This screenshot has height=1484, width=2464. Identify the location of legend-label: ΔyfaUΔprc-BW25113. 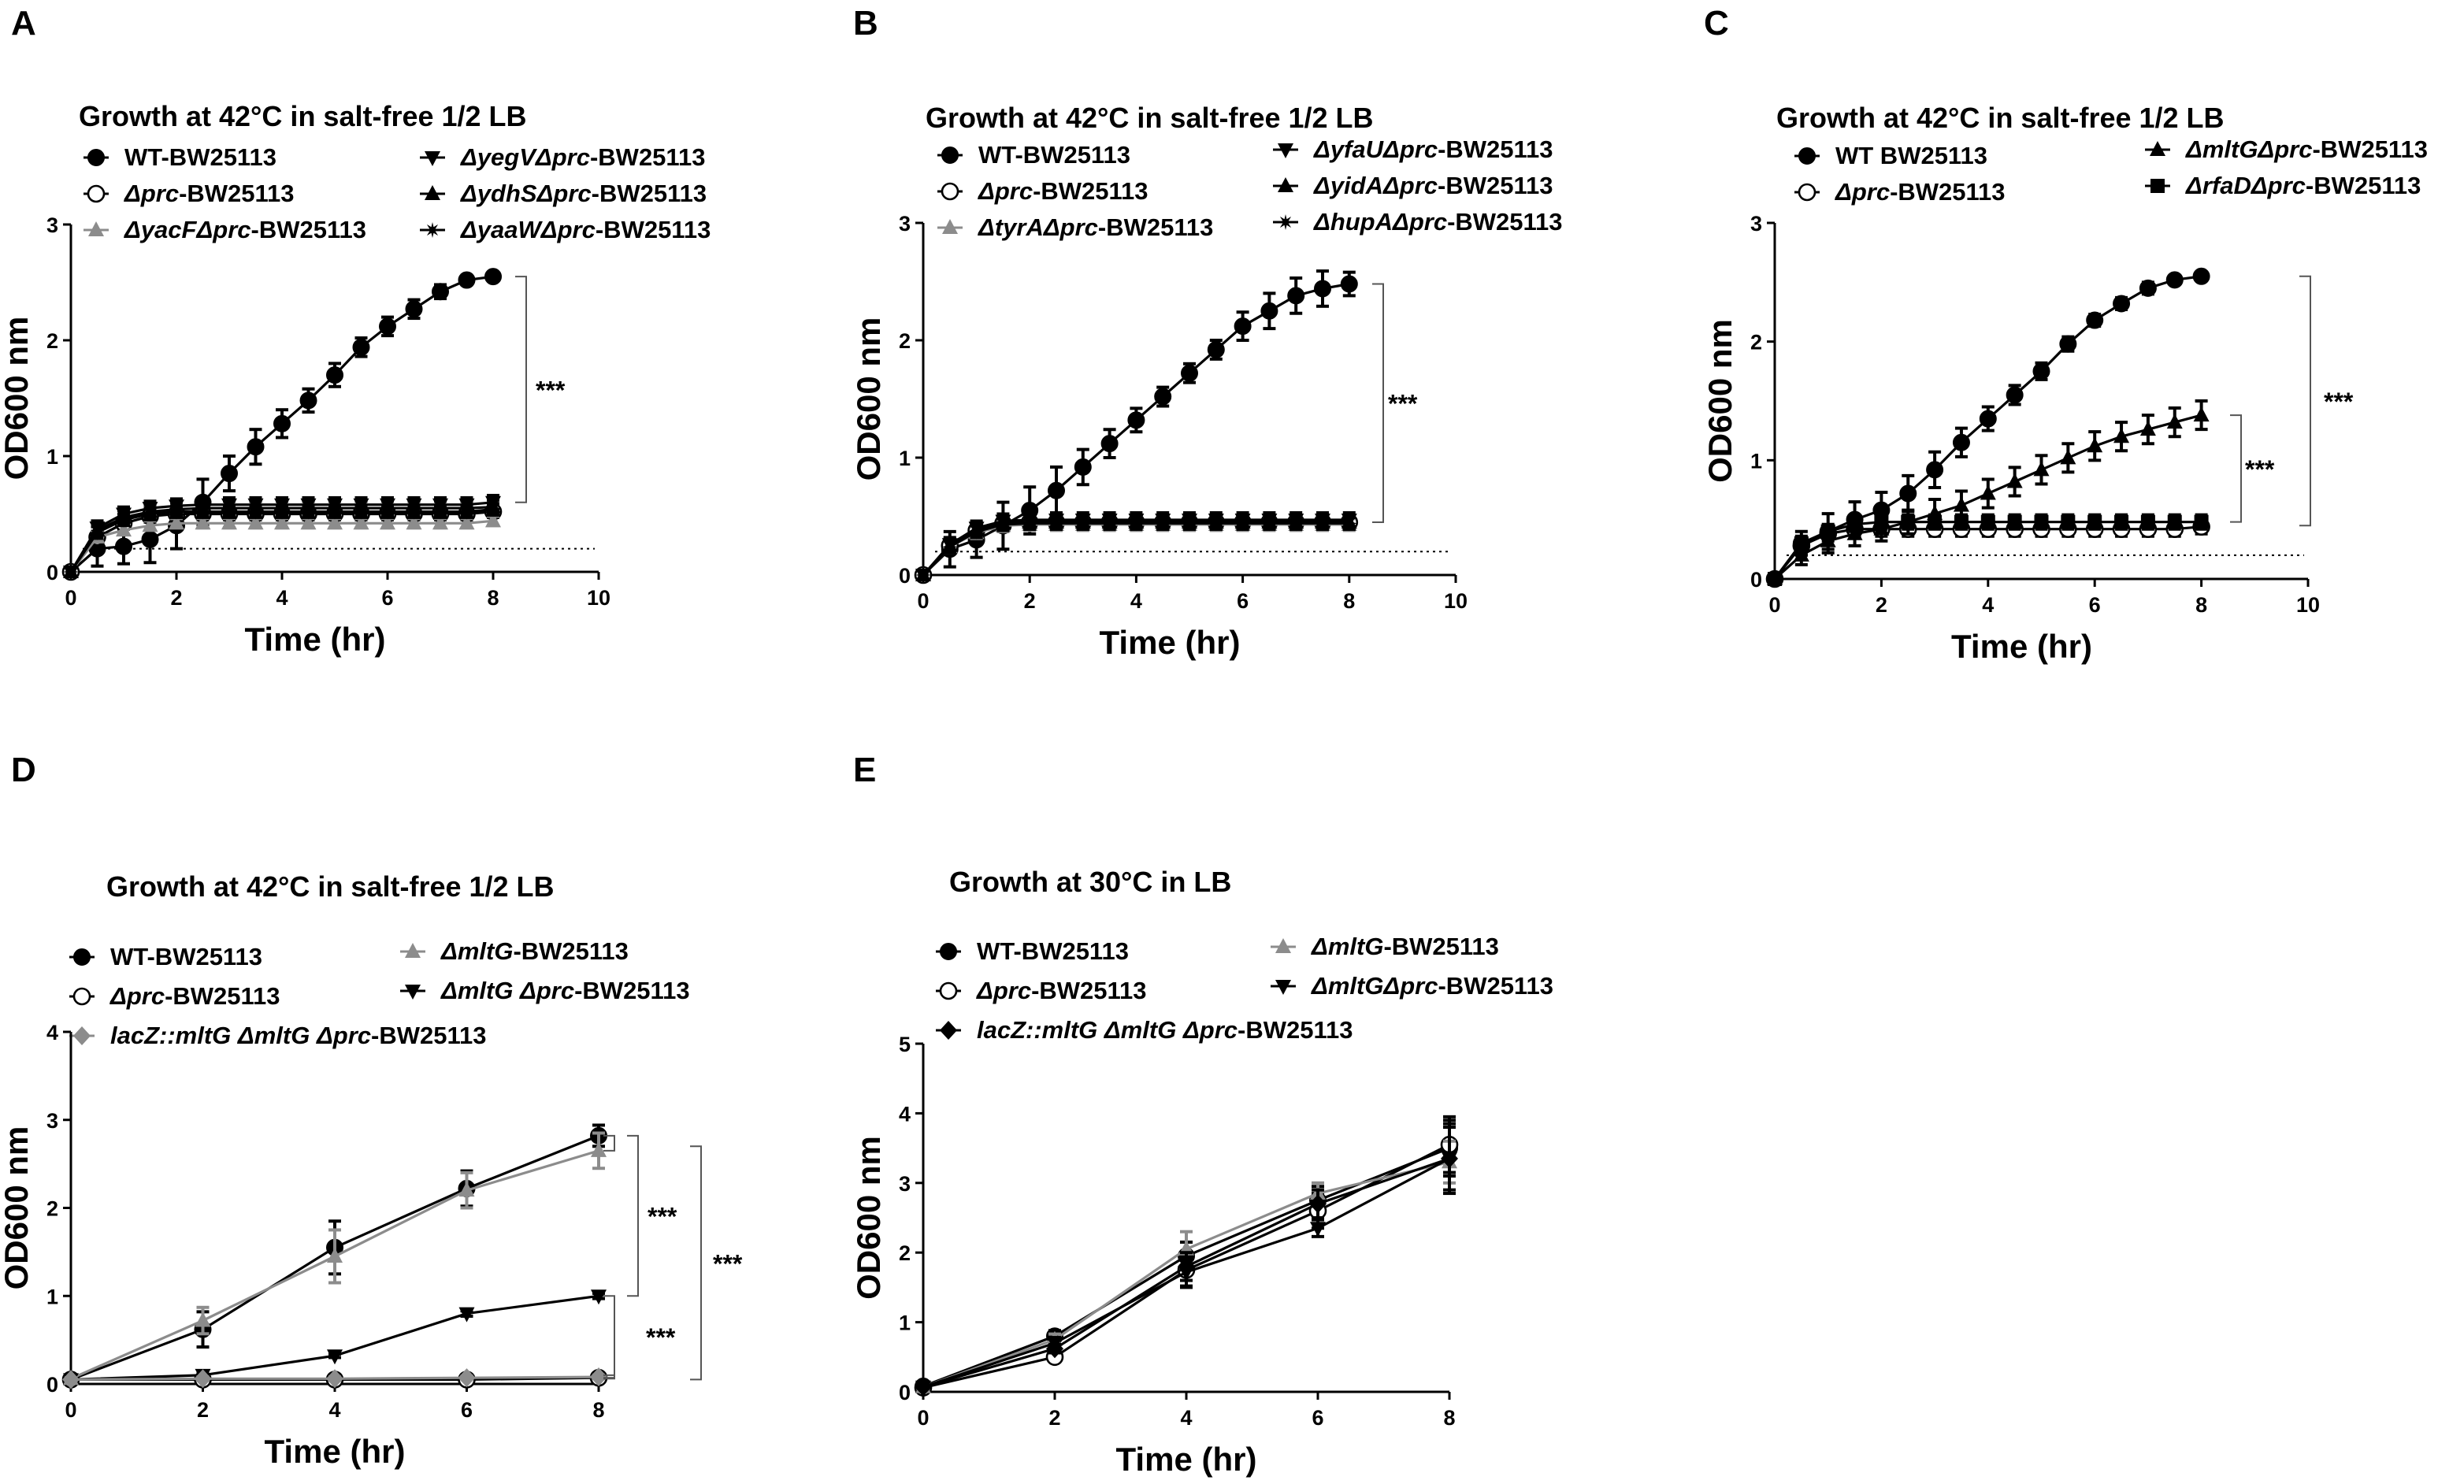
(1433, 149).